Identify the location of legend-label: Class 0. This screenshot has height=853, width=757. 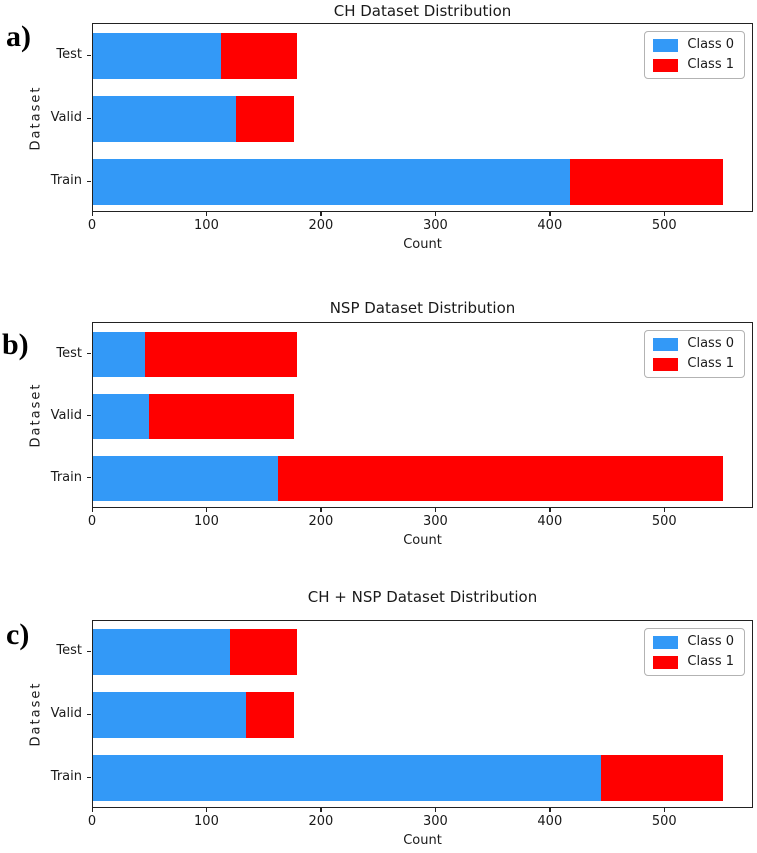
(710, 343).